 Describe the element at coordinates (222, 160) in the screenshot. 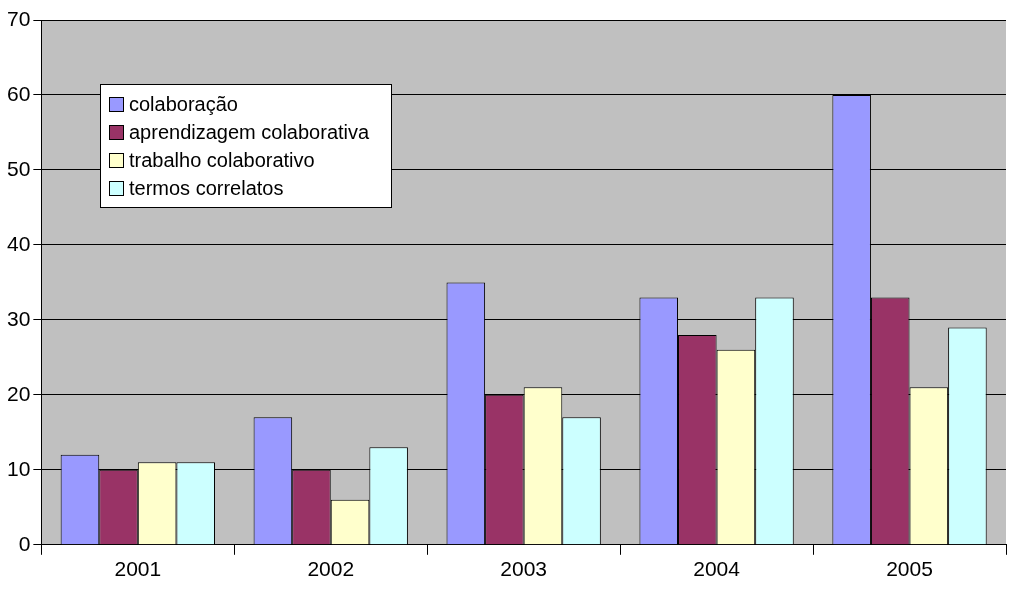

I see `legend-label: trabalho colaborativo` at that location.